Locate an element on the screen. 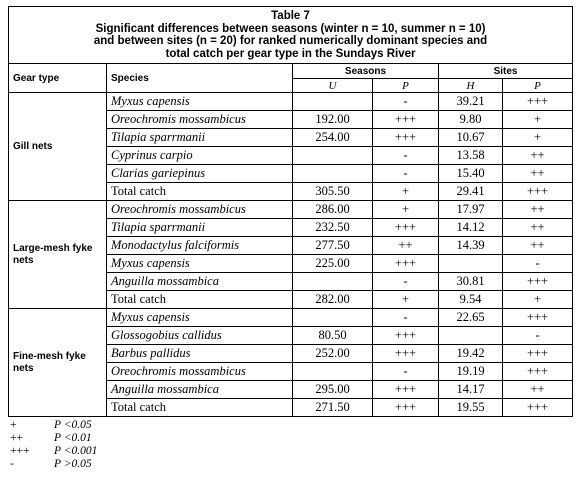  u-value-cell: 192.00 is located at coordinates (332, 120).